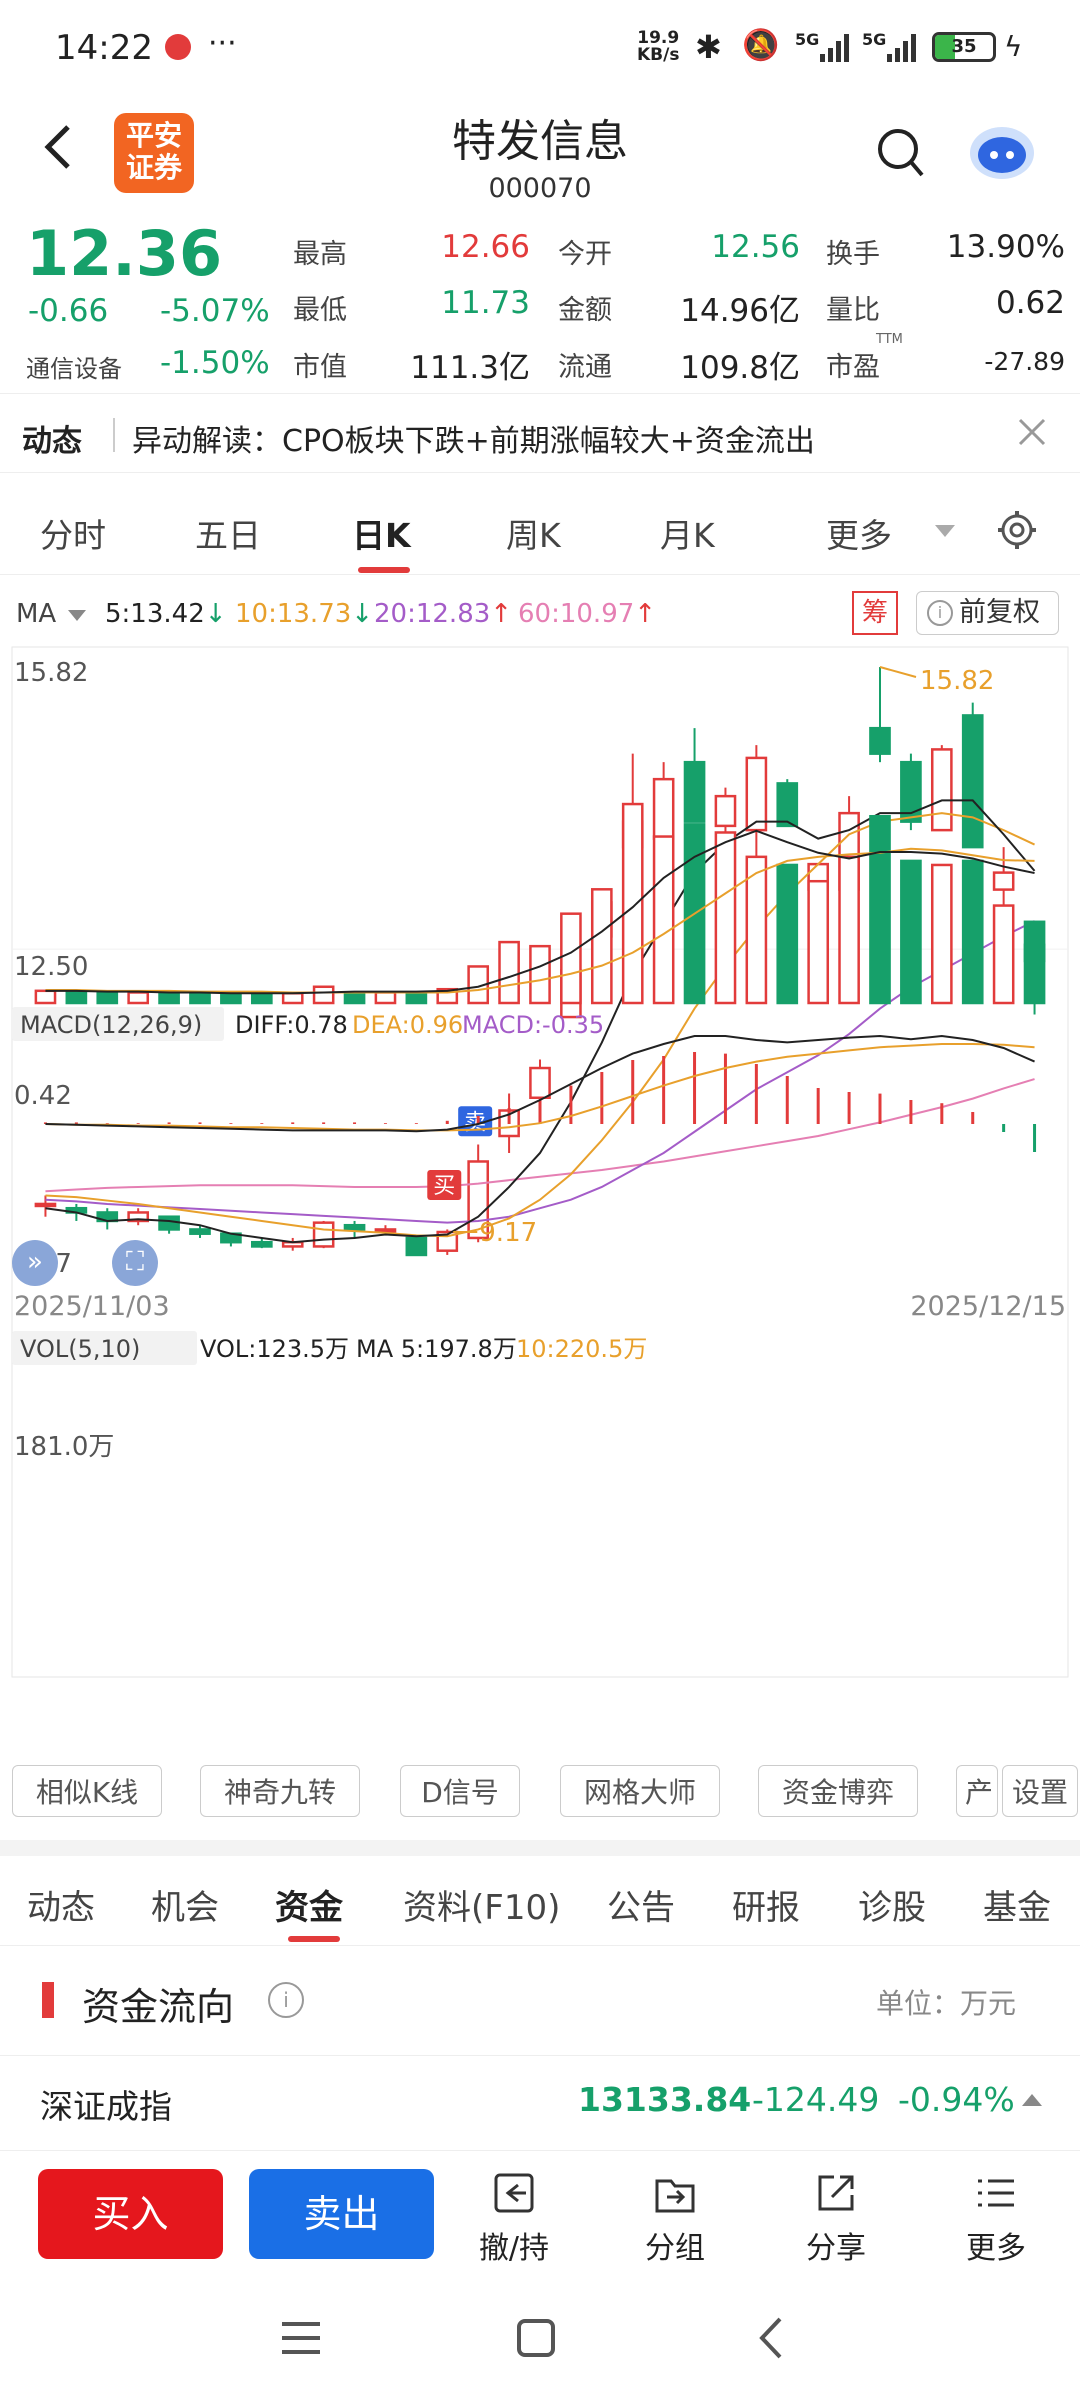 The width and height of the screenshot is (1080, 2400). I want to click on ma20-value: 20:12.83↑, so click(443, 614).